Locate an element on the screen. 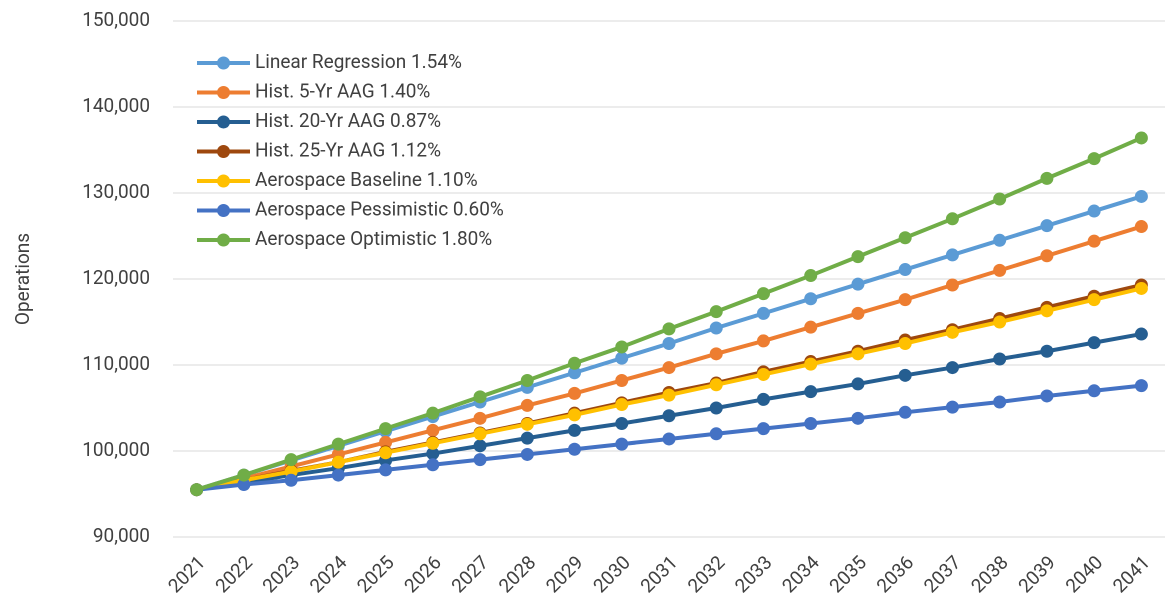 This screenshot has height=614, width=1168. legend-label: Hist. 5-Yr AAG 1.40% is located at coordinates (342, 91).